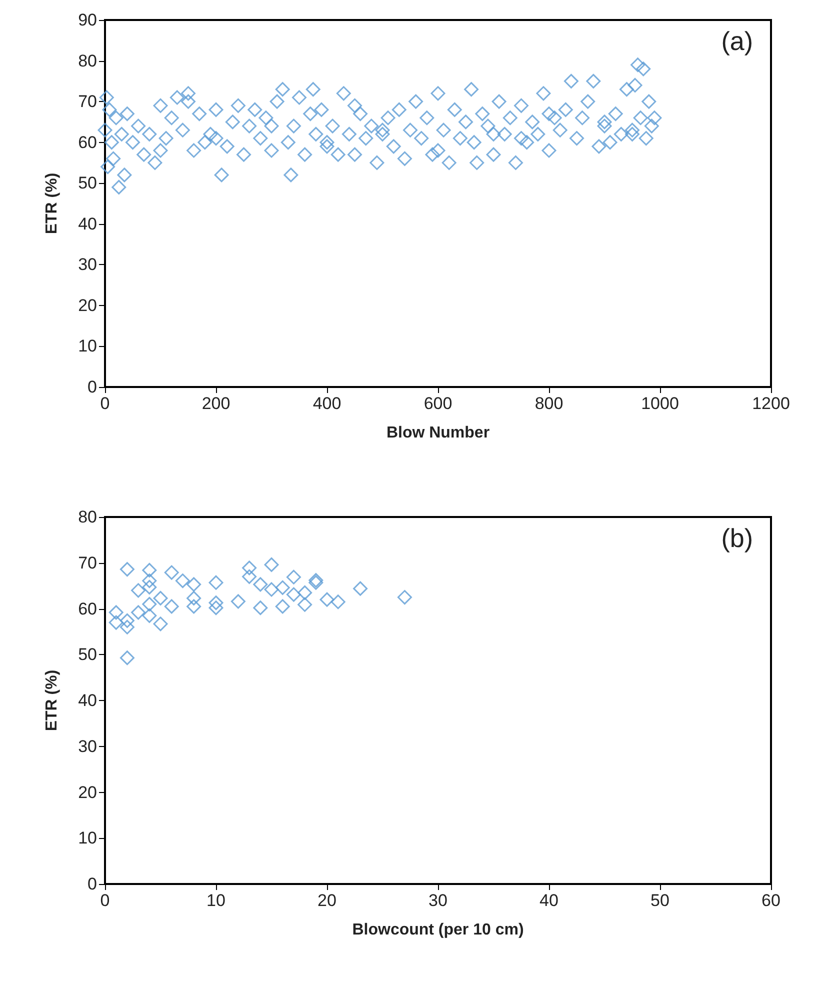 The height and width of the screenshot is (994, 813). What do you see at coordinates (327, 900) in the screenshot?
I see `x-tick-label: 20` at bounding box center [327, 900].